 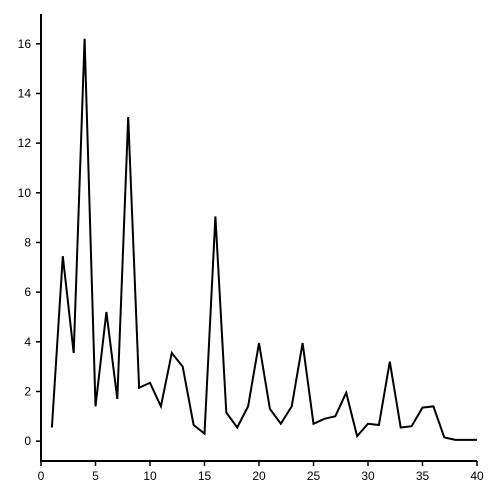 I want to click on x-tick-label: 25, so click(x=314, y=476).